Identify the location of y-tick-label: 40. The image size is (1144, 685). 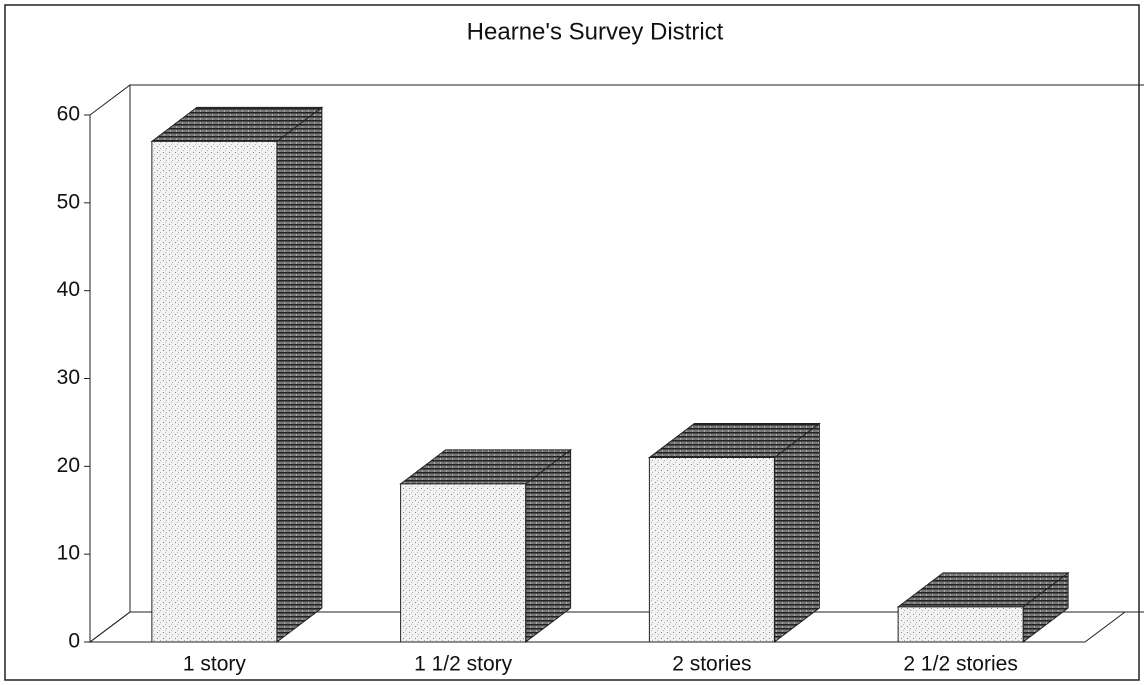
(68, 289).